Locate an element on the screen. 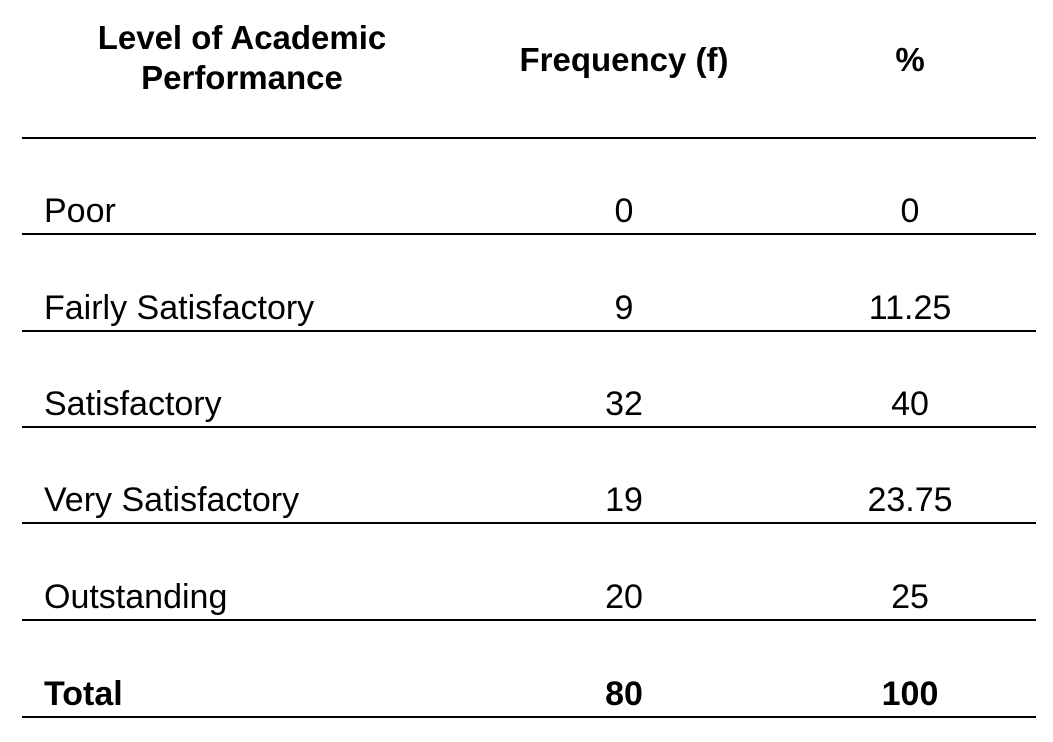 This screenshot has height=742, width=1053. frequency: 20 is located at coordinates (624, 597).